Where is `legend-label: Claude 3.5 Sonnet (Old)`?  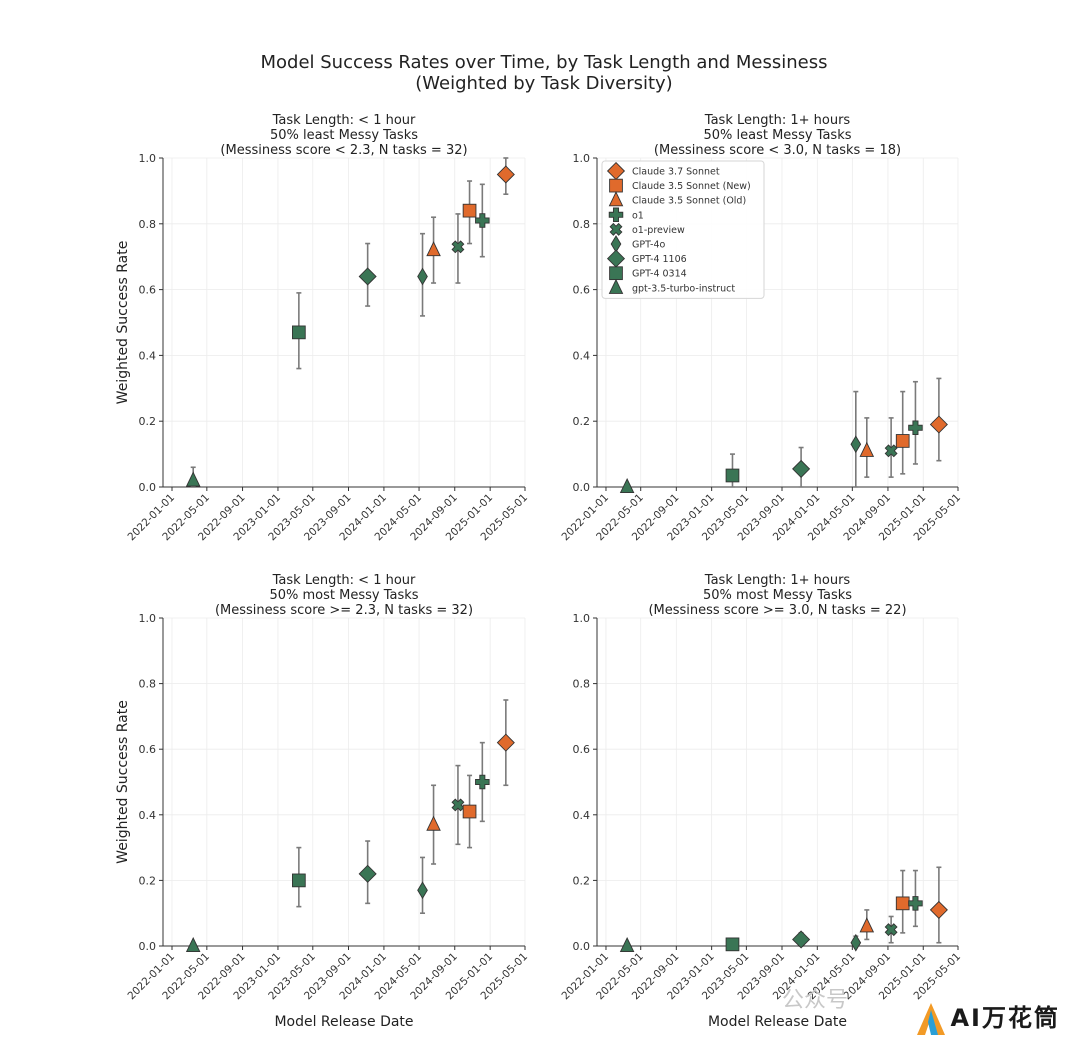 legend-label: Claude 3.5 Sonnet (Old) is located at coordinates (689, 201).